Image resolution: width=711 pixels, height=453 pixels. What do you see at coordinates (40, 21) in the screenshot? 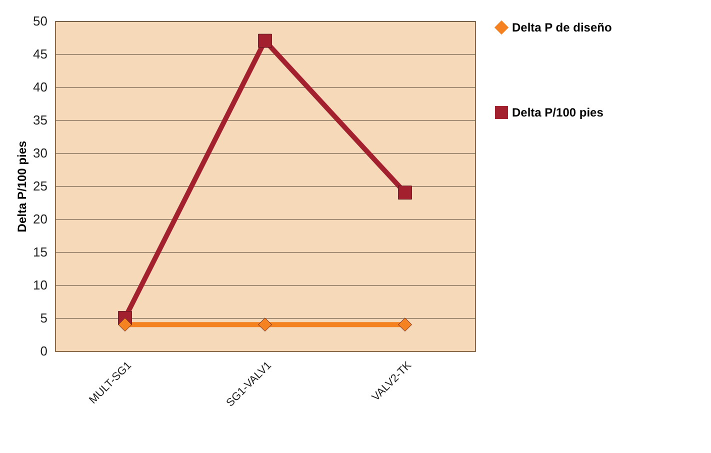
I see `y-tick-label: 50` at bounding box center [40, 21].